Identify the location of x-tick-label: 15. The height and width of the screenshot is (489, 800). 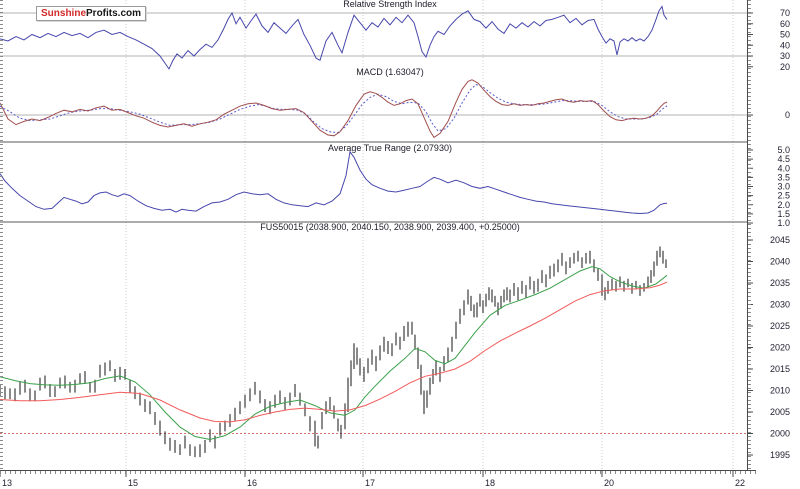
(133, 483).